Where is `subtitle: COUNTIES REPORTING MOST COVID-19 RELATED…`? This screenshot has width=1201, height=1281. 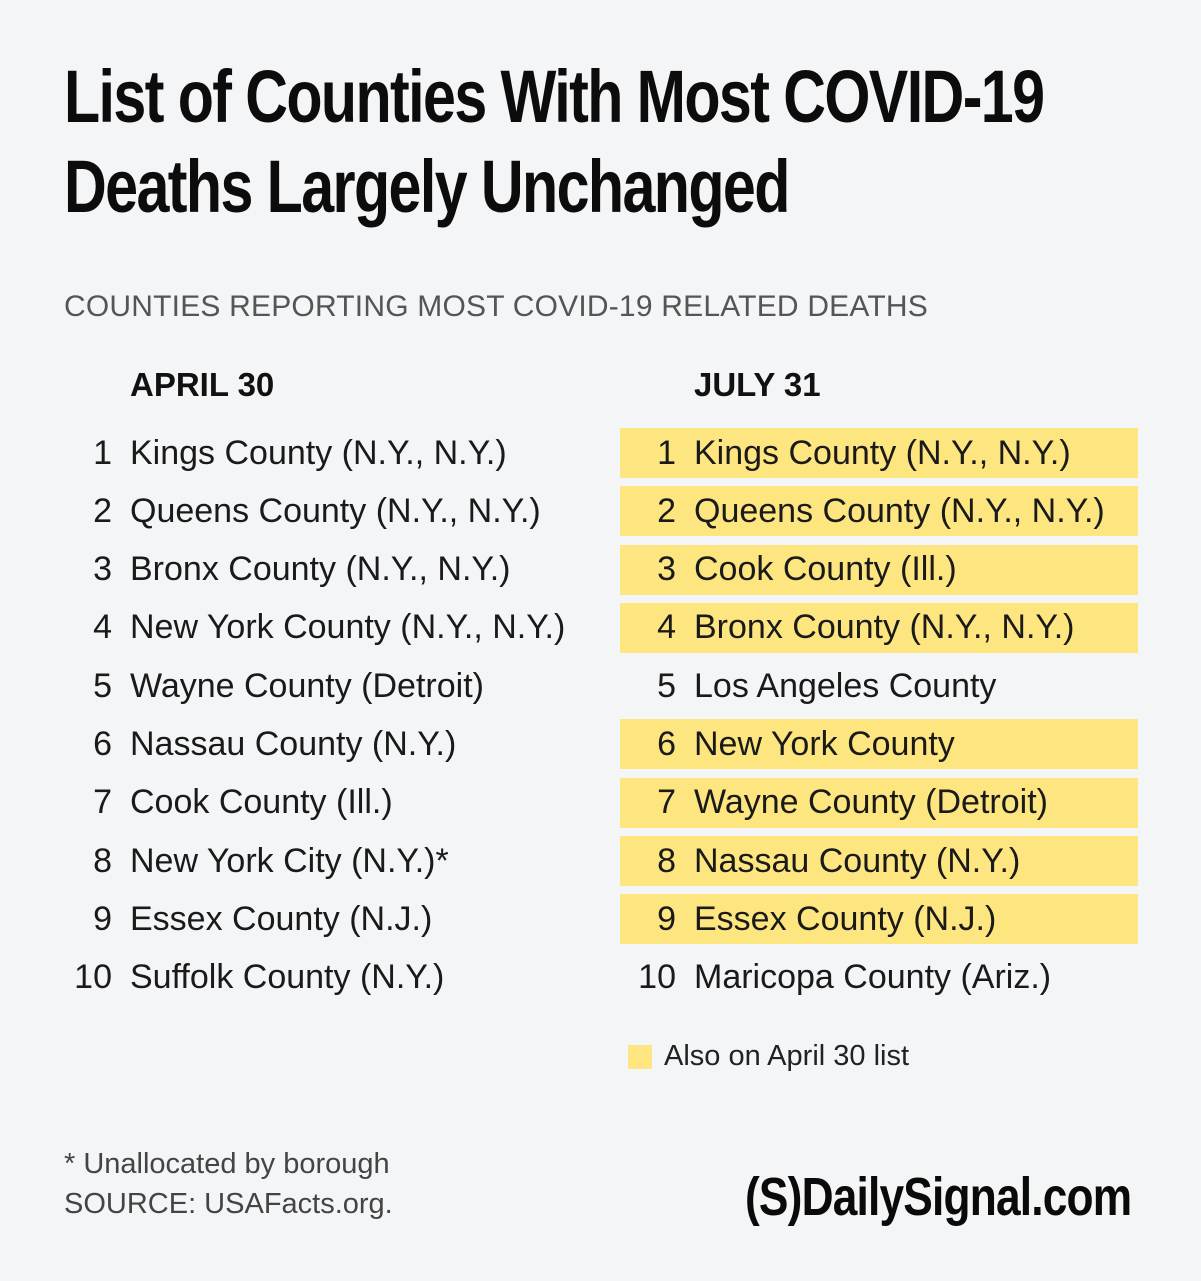
subtitle: COUNTIES REPORTING MOST COVID-19 RELATED… is located at coordinates (496, 306).